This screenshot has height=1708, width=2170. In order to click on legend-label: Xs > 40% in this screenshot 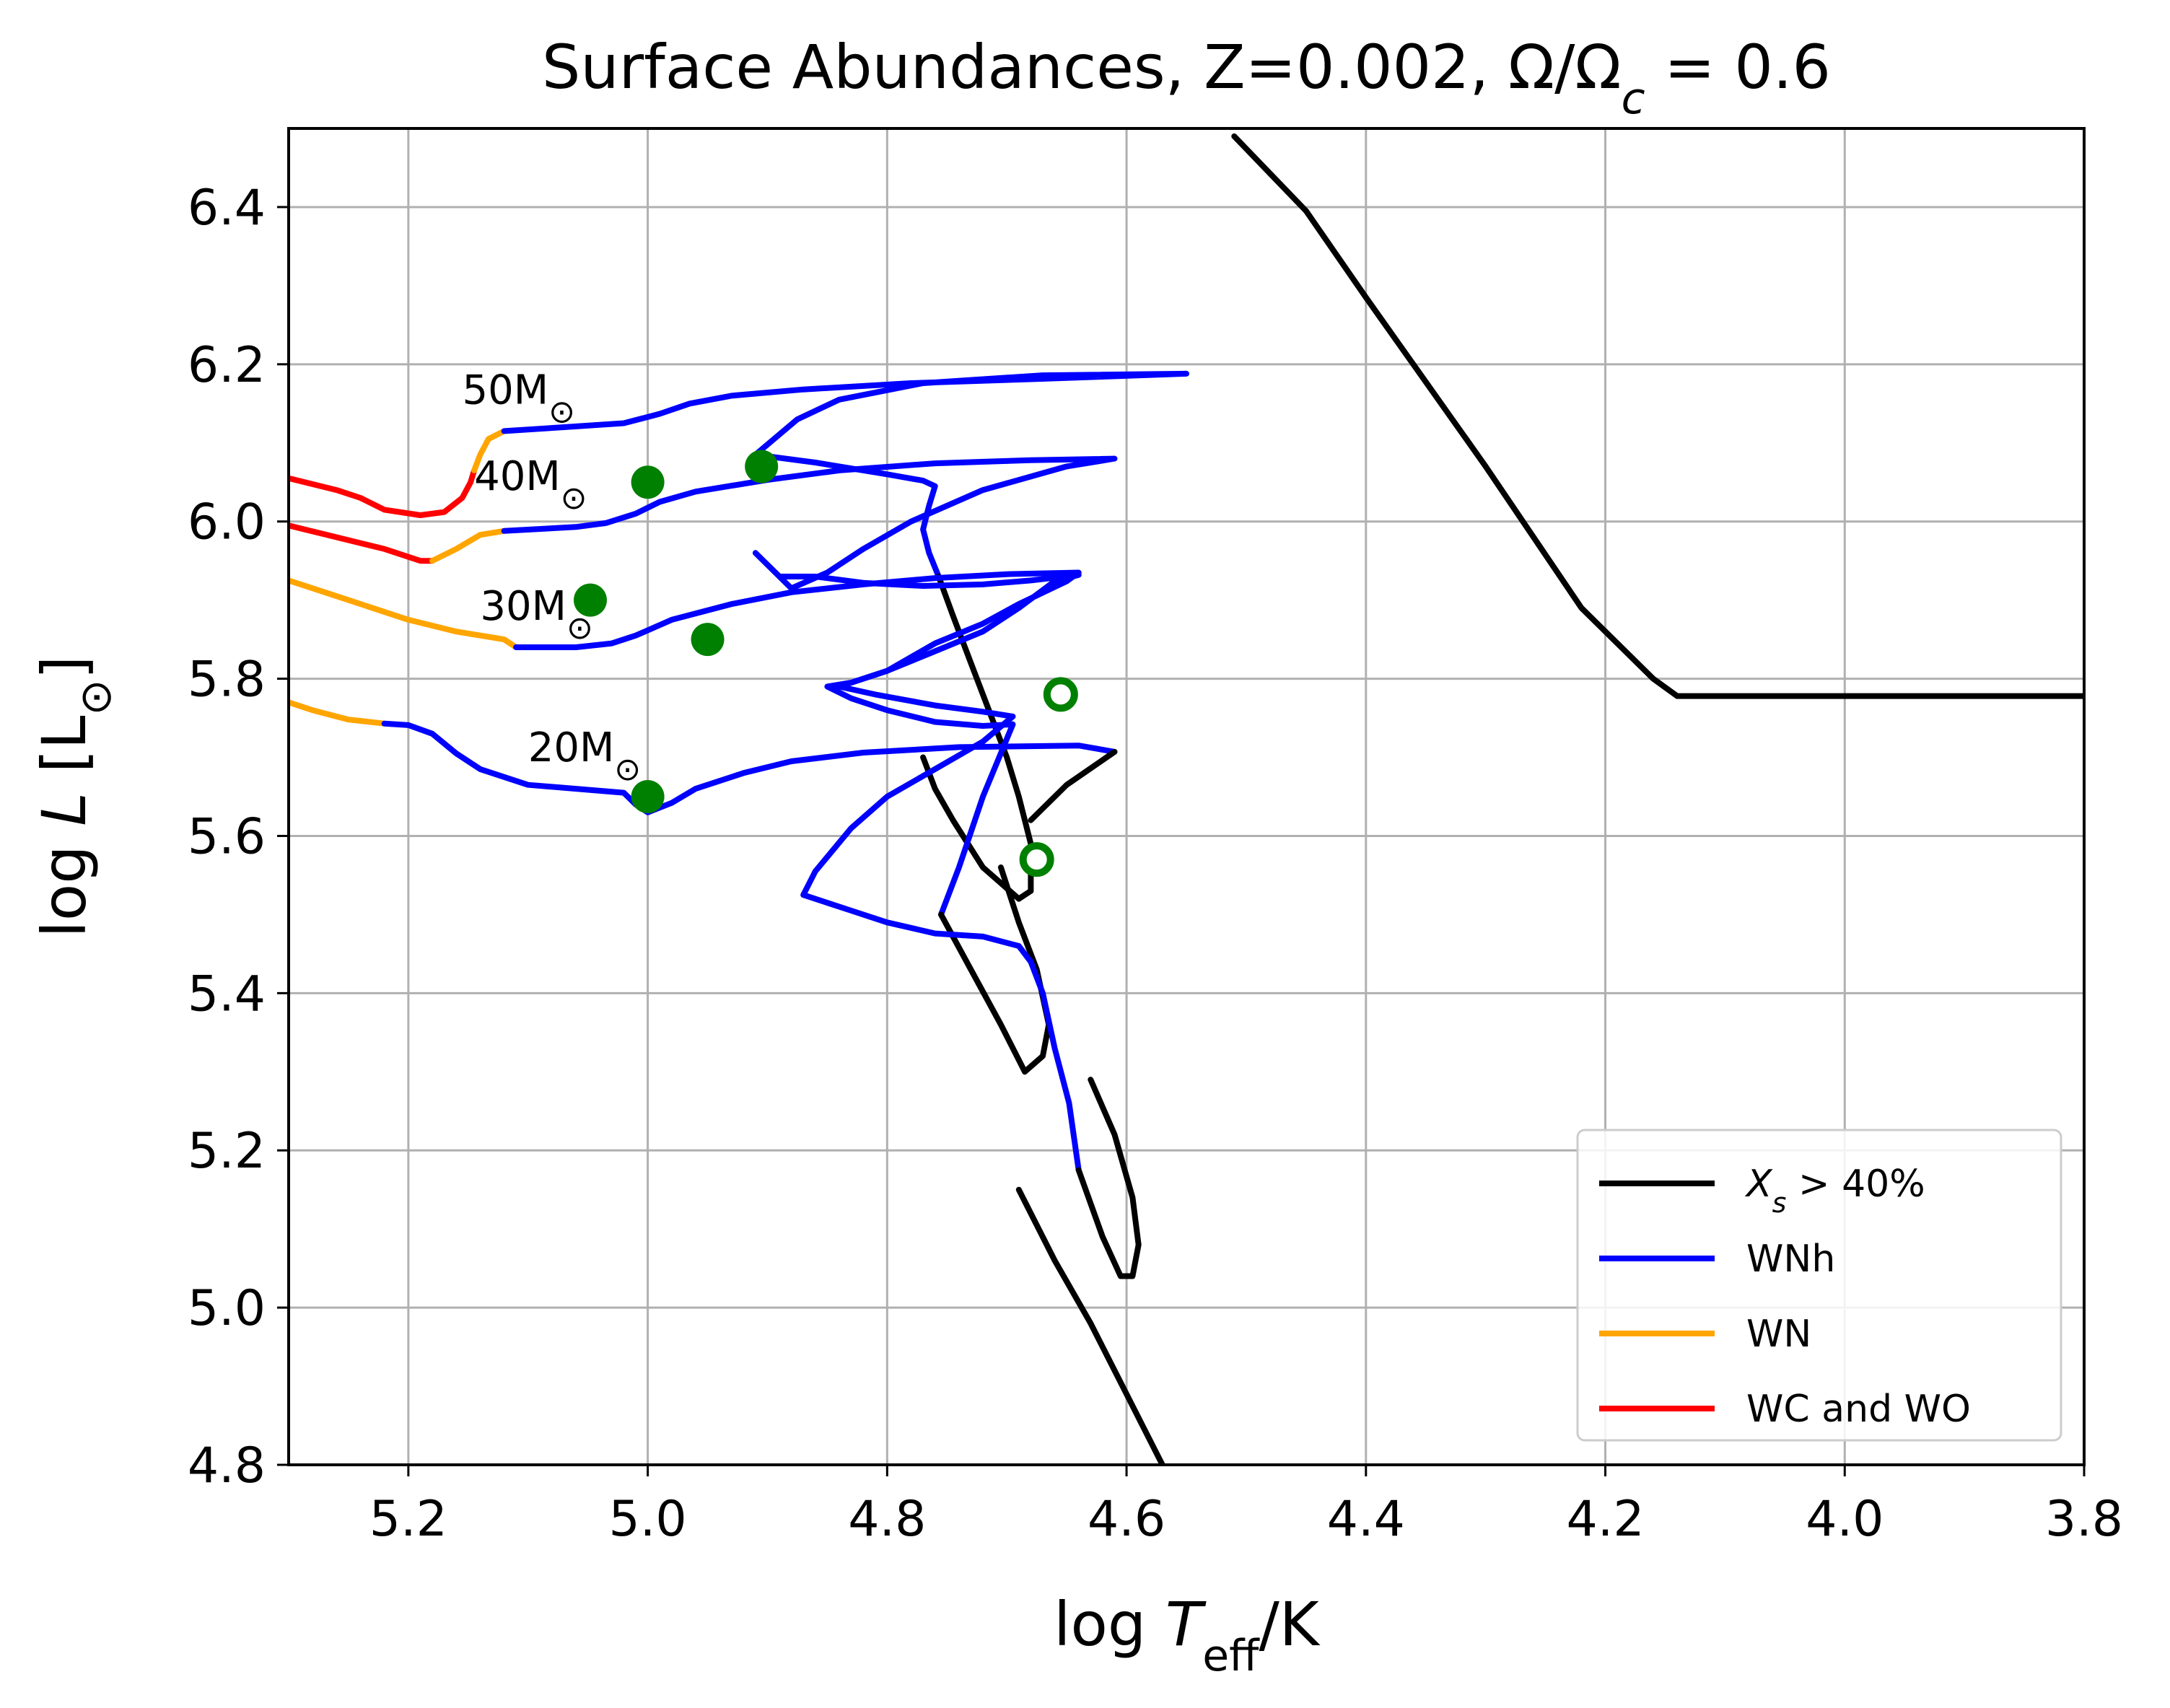, I will do `click(1834, 1190)`.